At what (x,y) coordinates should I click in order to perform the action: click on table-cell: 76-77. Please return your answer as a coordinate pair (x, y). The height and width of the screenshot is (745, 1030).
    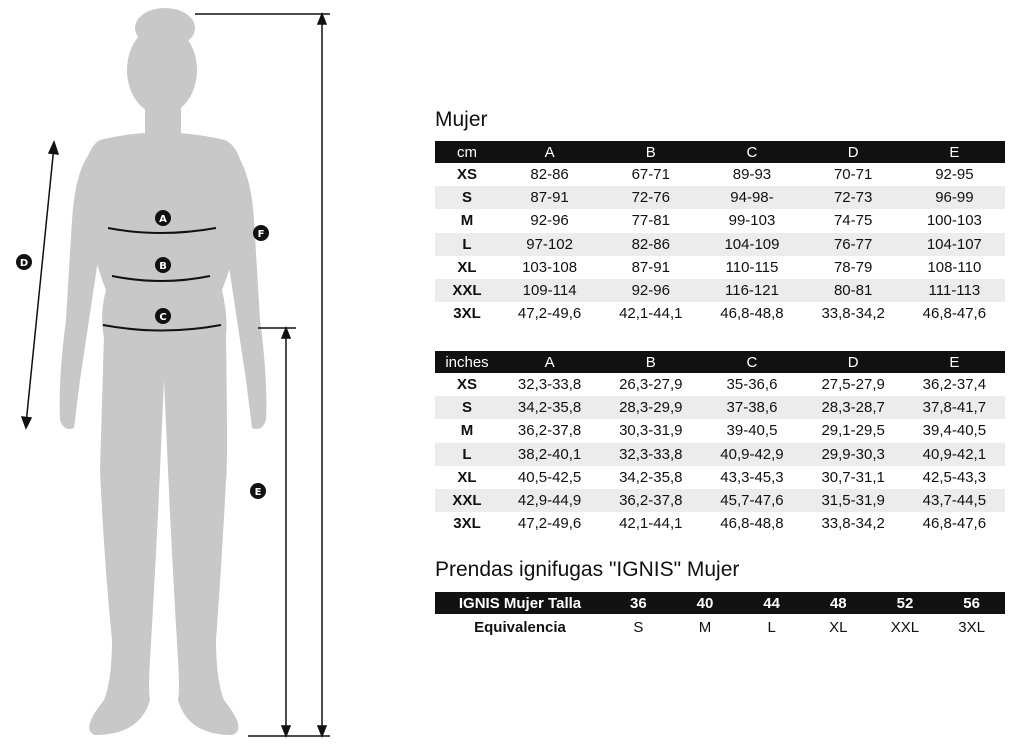
    Looking at the image, I should click on (853, 244).